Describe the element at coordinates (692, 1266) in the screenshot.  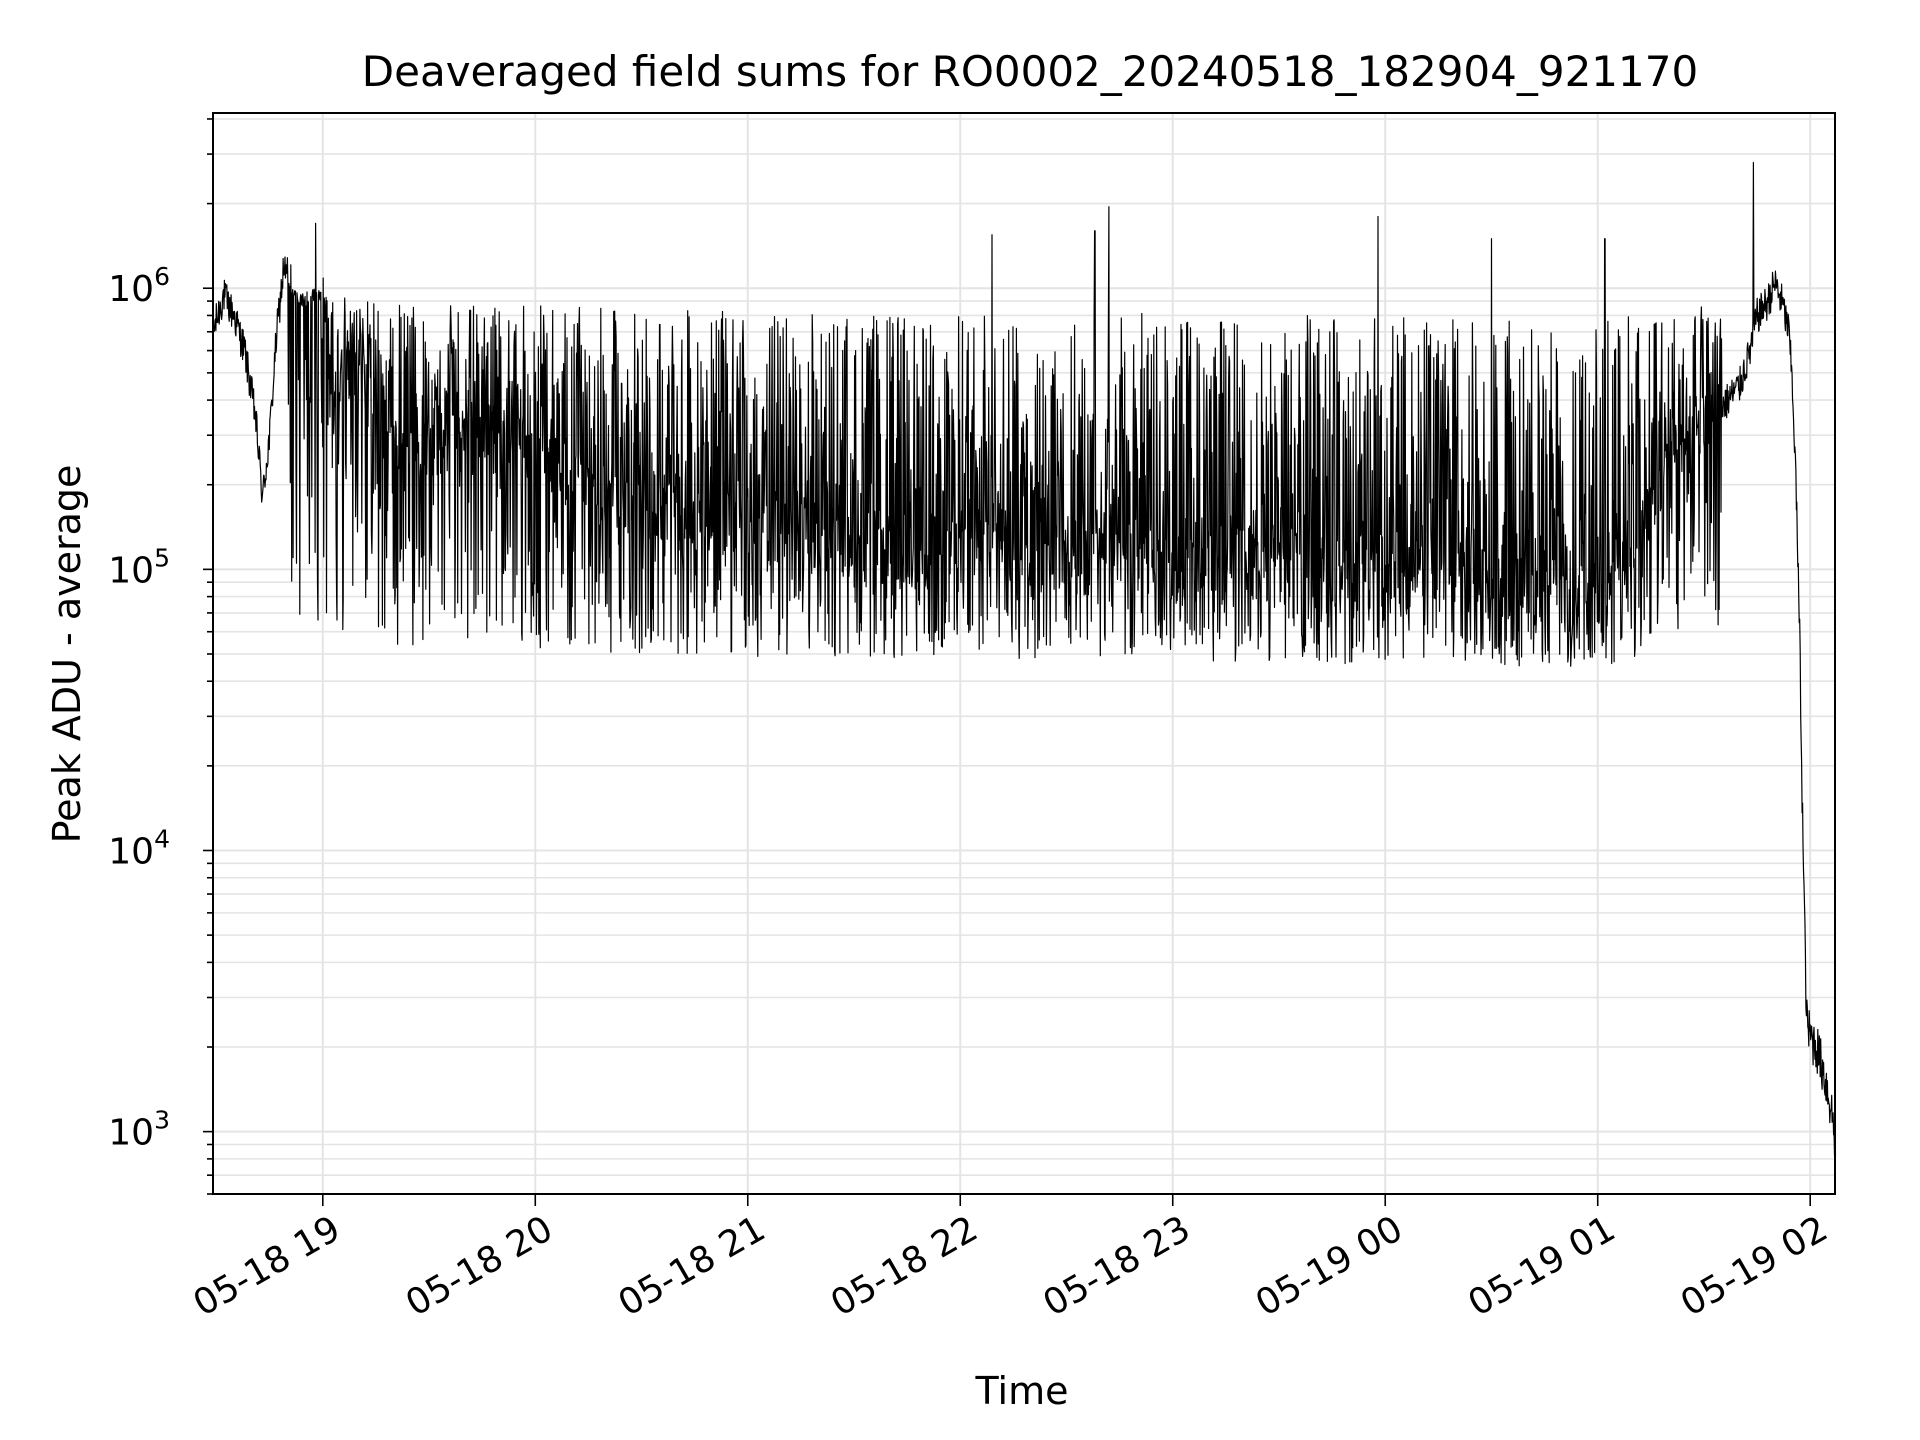
I see `x-tick-label: 05-18 21` at that location.